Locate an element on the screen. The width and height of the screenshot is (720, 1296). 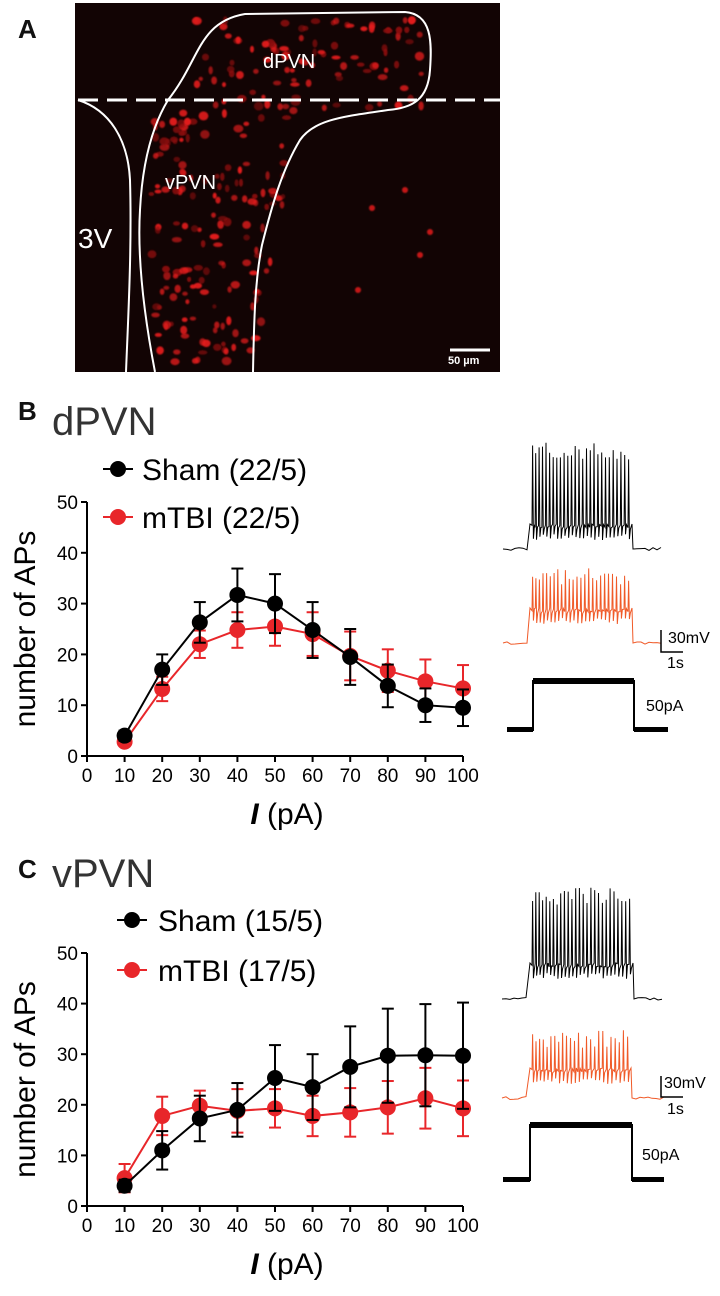
chart-b-x-tick-label: 50 is located at coordinates (274, 776).